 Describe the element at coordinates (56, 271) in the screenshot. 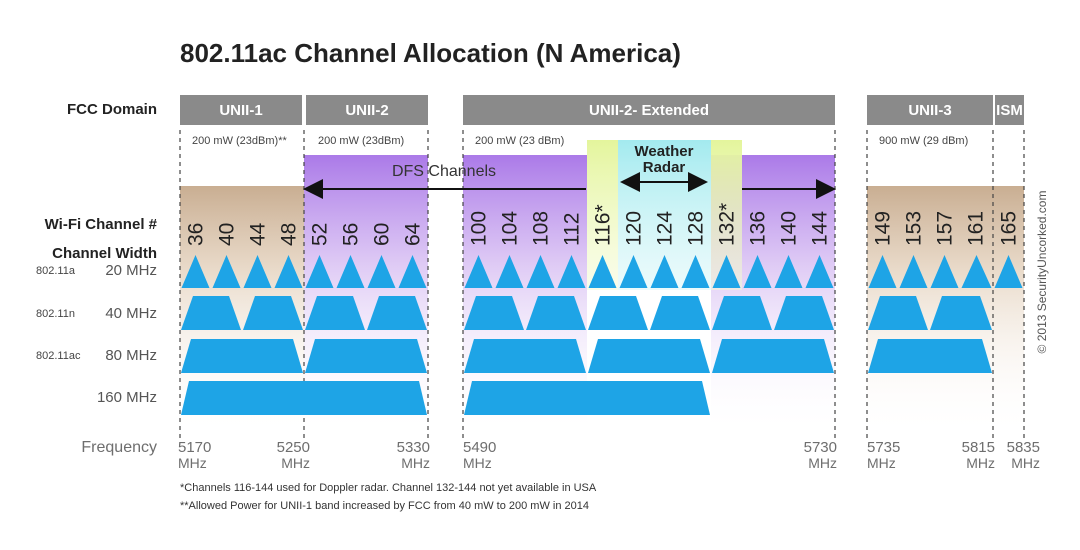

I see `standard-label-20: 802.11a` at that location.